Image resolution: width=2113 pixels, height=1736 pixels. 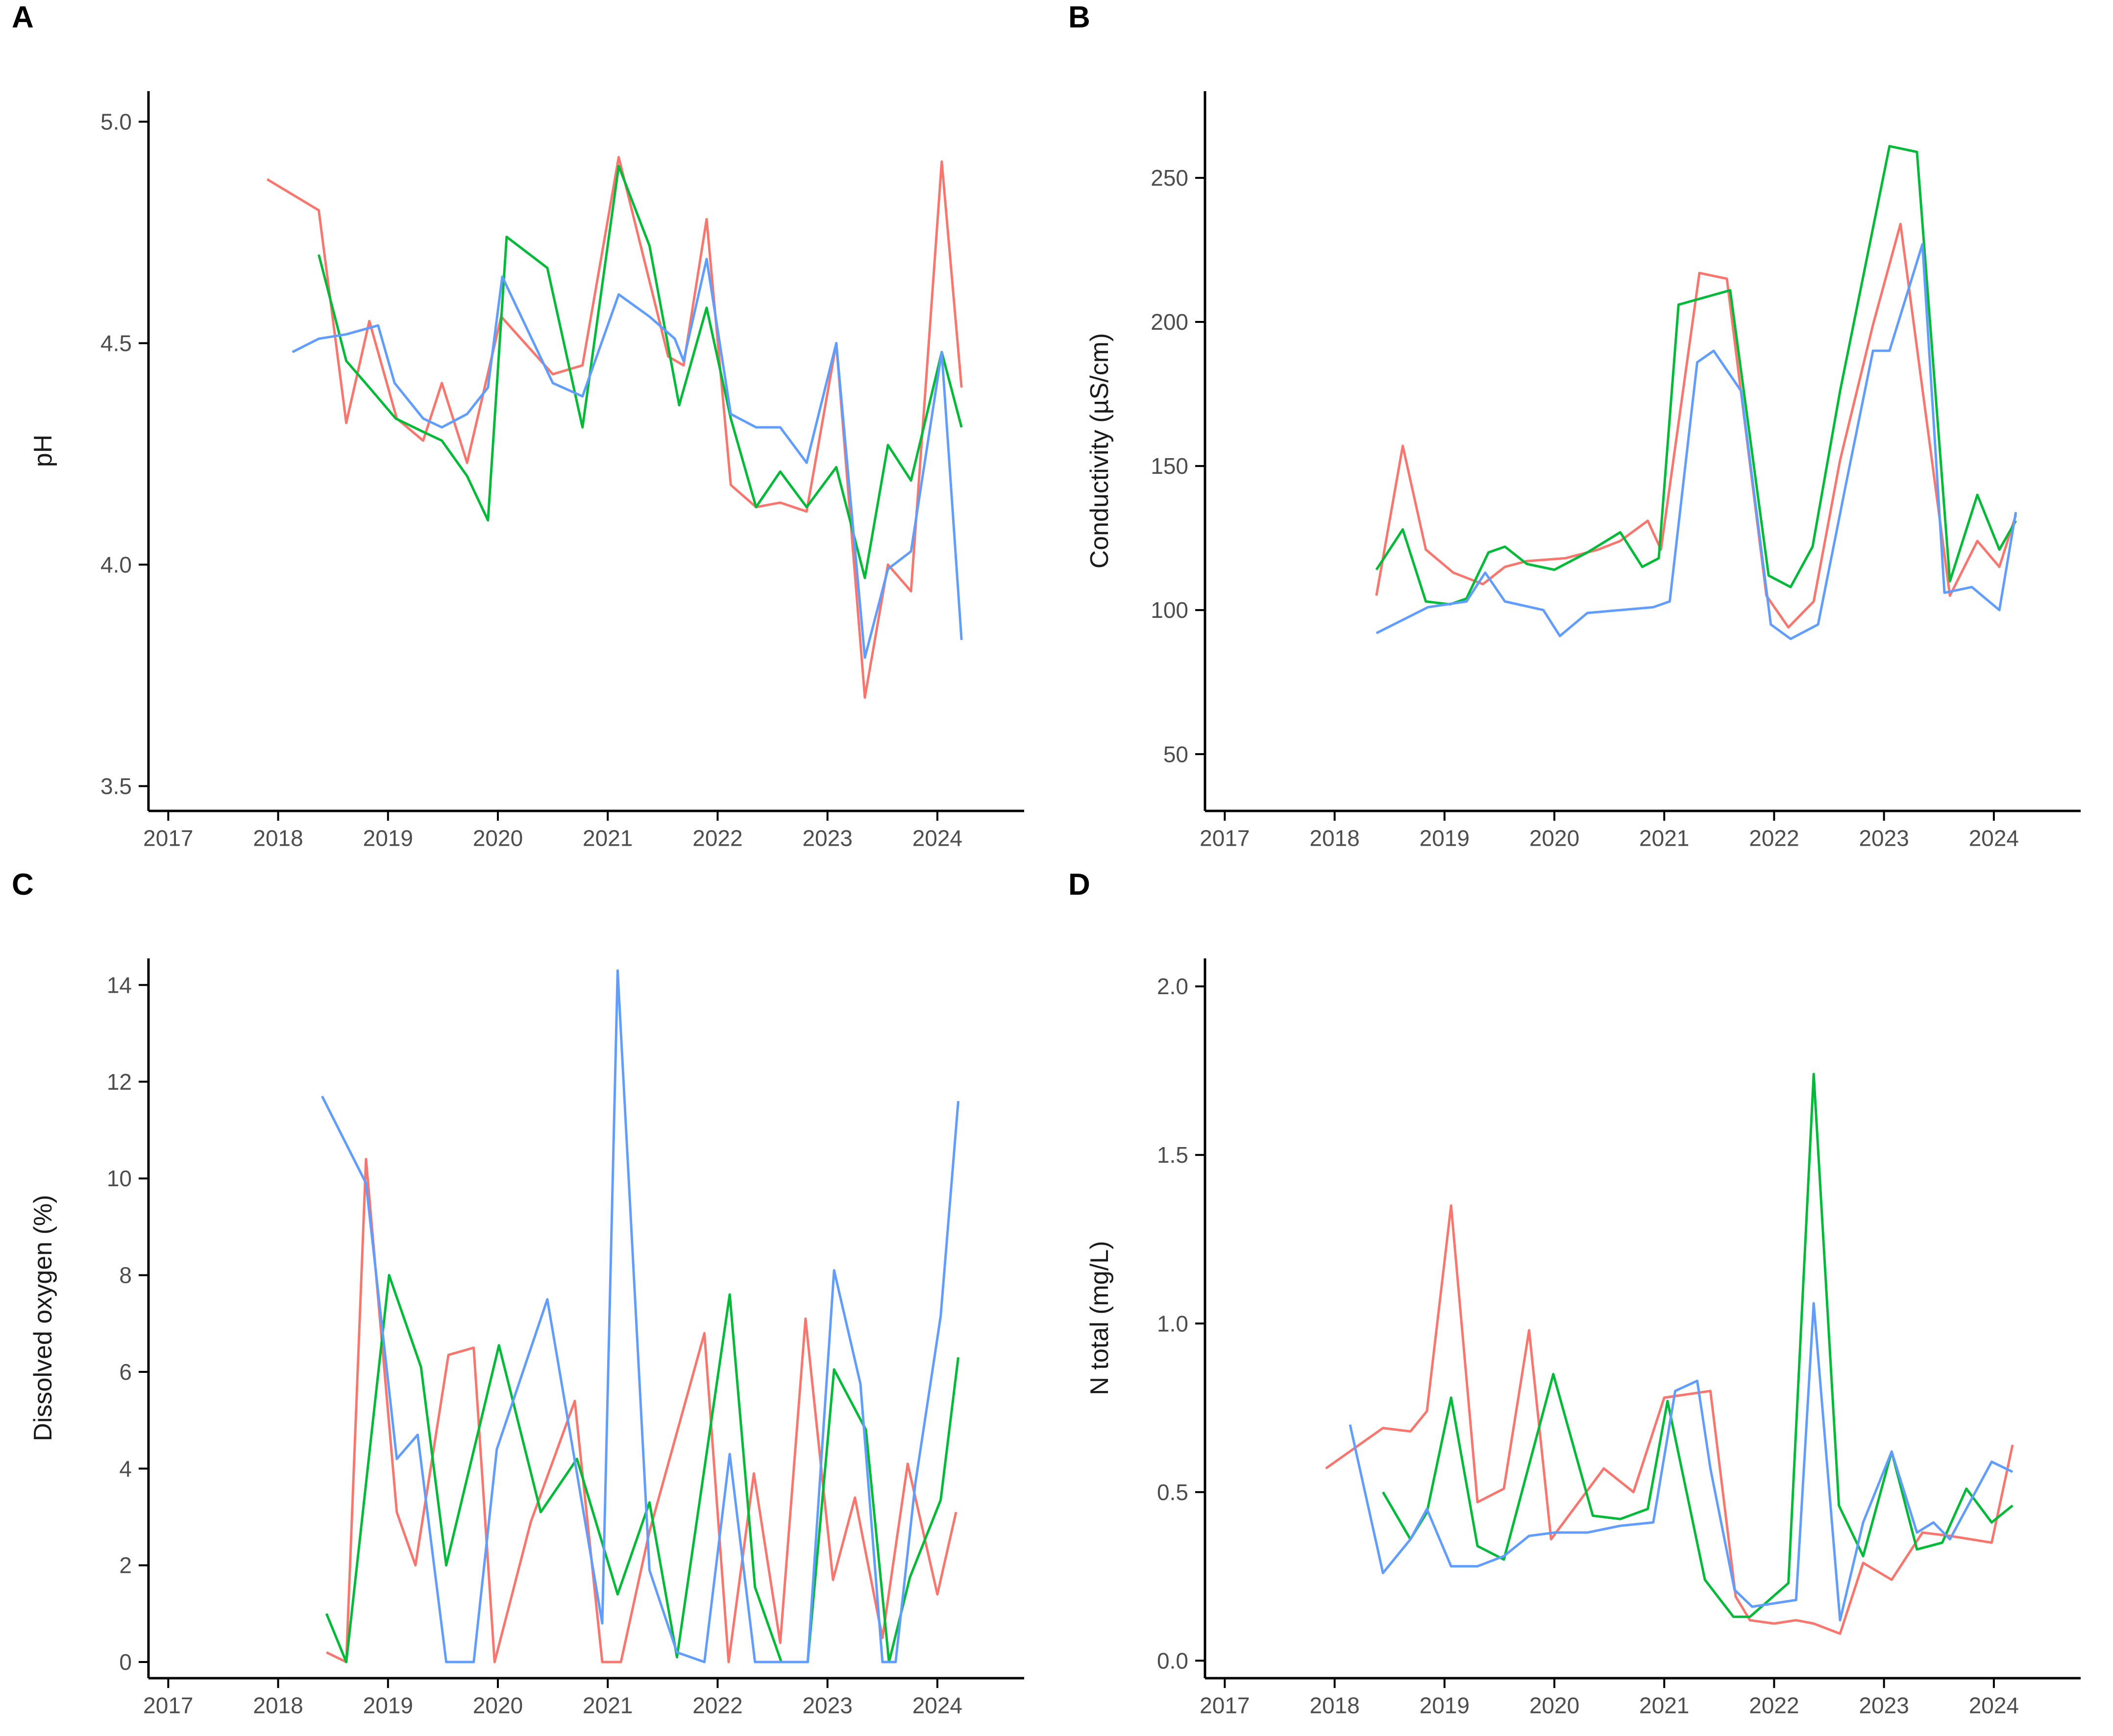 I want to click on y-tick-label: 50, so click(x=1175, y=754).